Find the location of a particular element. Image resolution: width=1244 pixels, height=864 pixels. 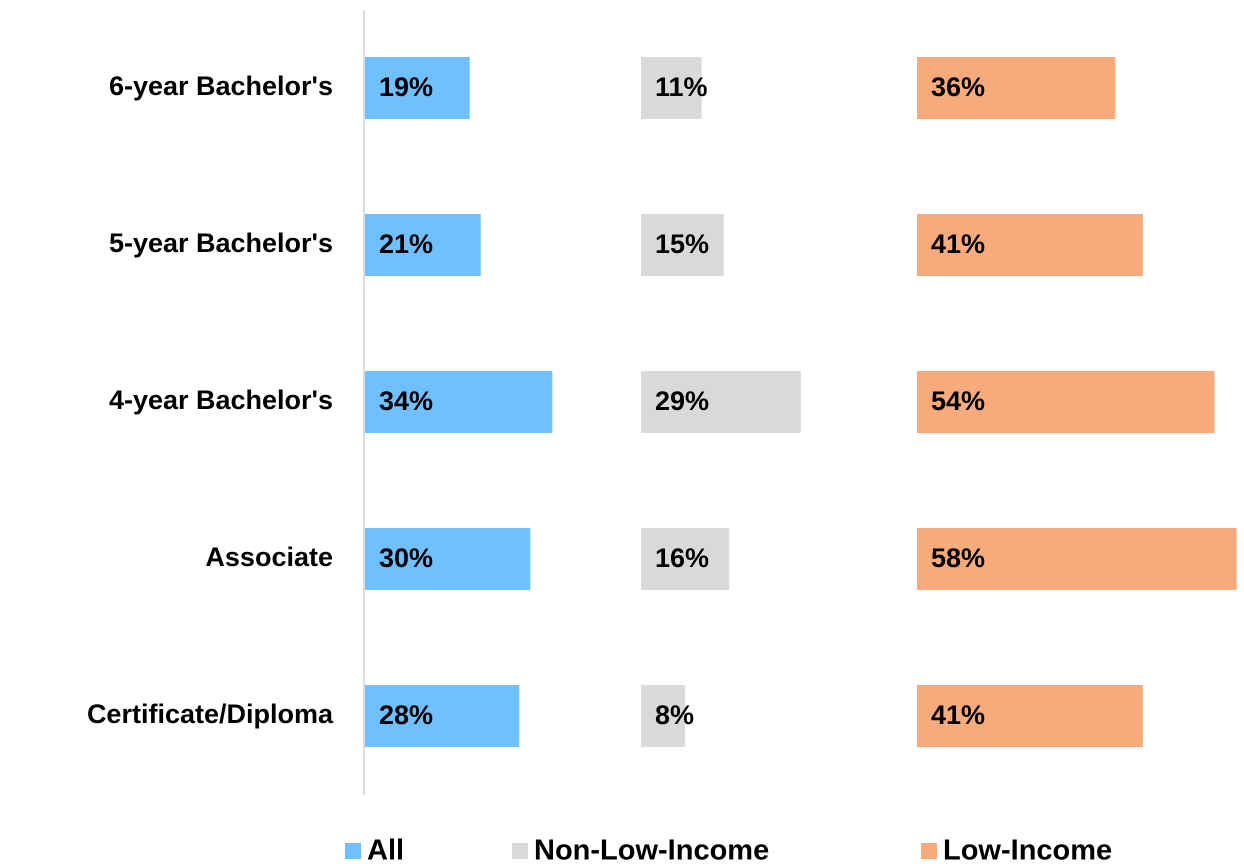

legend-label: Non-Low-Income is located at coordinates (651, 849).